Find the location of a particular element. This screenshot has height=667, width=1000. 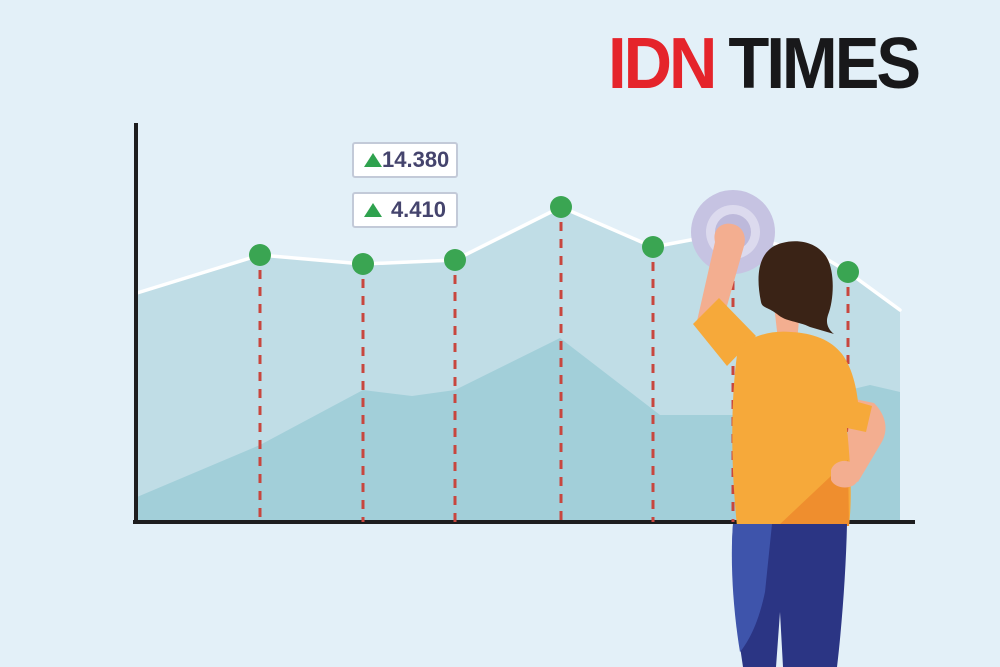

callout-box-2: 4.410 is located at coordinates (405, 210).